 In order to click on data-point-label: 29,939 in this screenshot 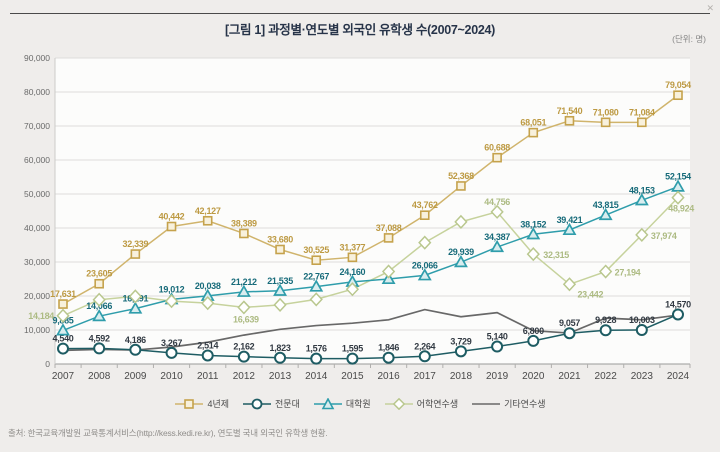, I will do `click(461, 252)`.